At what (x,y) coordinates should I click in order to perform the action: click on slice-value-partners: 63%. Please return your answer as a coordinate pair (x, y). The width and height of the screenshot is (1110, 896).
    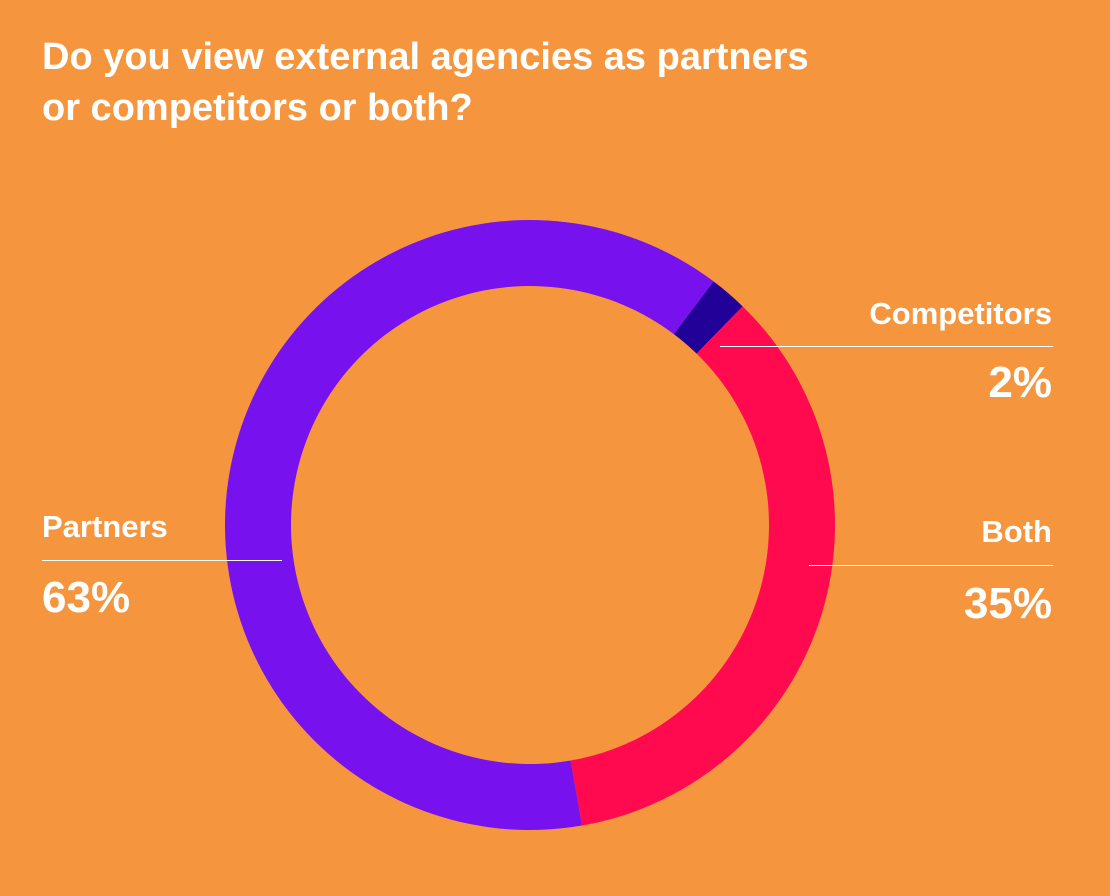
    Looking at the image, I should click on (86, 597).